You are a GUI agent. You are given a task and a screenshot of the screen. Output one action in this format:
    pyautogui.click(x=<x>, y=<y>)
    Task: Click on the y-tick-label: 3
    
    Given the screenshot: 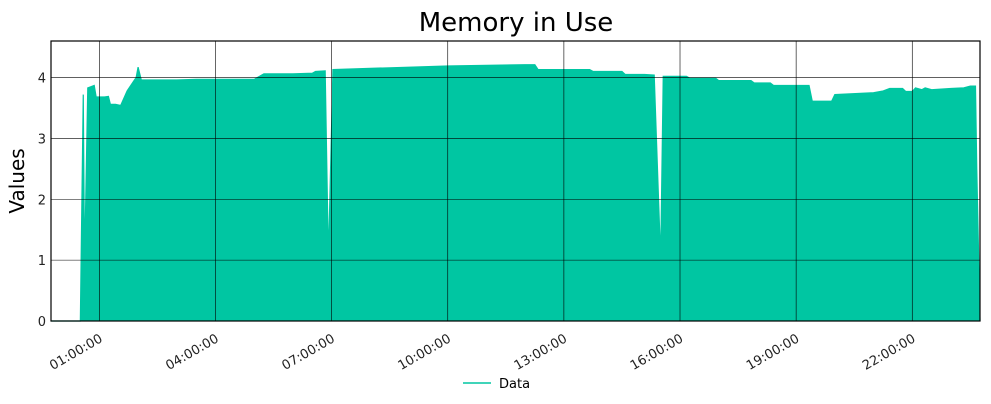 What is the action you would take?
    pyautogui.click(x=42, y=139)
    